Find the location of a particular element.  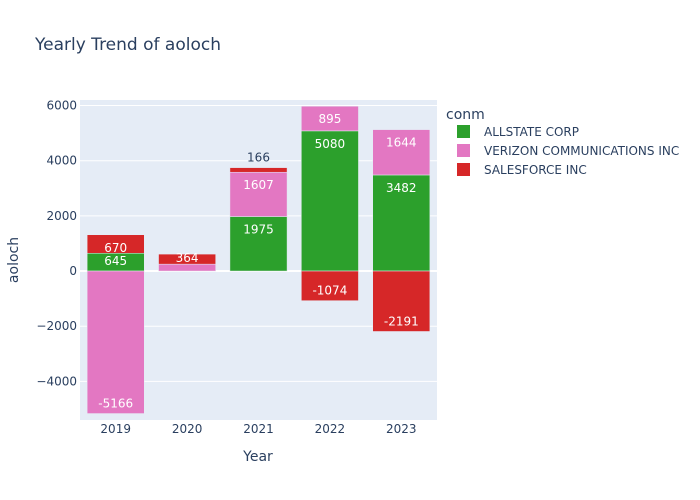

x-tick-label: 2023 is located at coordinates (401, 429).